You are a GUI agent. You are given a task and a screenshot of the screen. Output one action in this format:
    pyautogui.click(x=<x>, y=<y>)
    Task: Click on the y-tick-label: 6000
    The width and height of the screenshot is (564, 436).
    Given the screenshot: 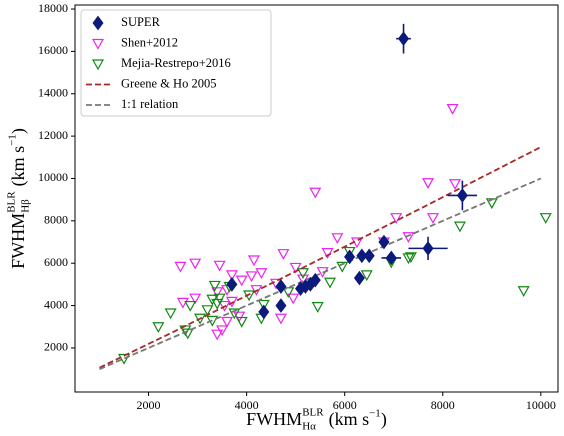 What is the action you would take?
    pyautogui.click(x=56, y=262)
    